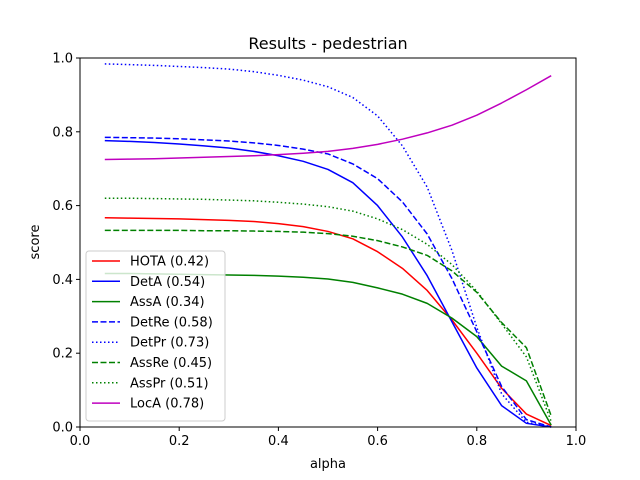  I want to click on y-tick-label: 0.2, so click(62, 354).